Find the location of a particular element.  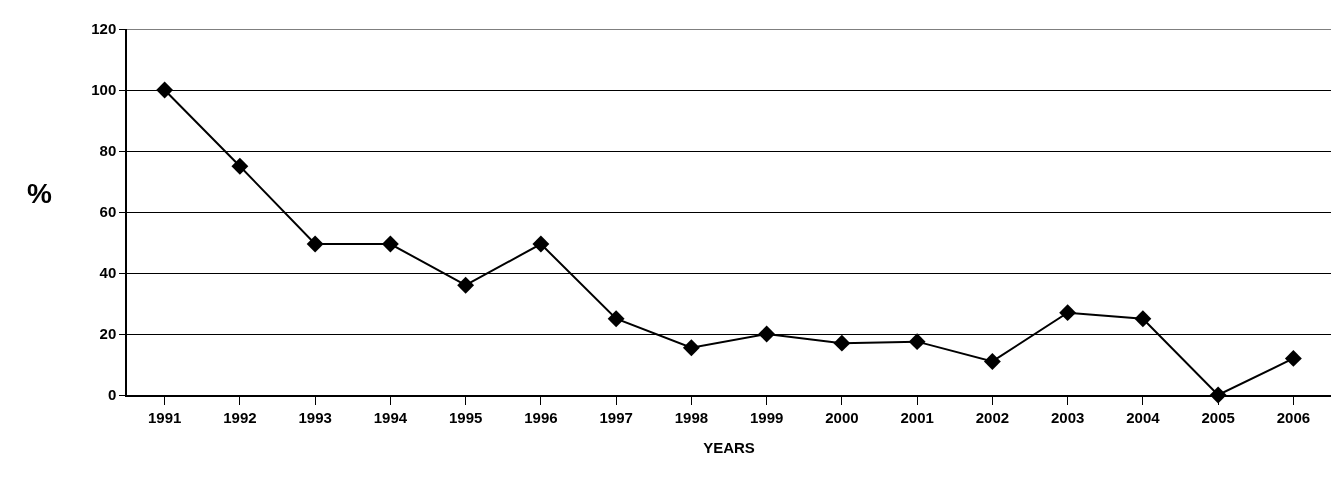

x-tick-label: 2006 is located at coordinates (1293, 417).